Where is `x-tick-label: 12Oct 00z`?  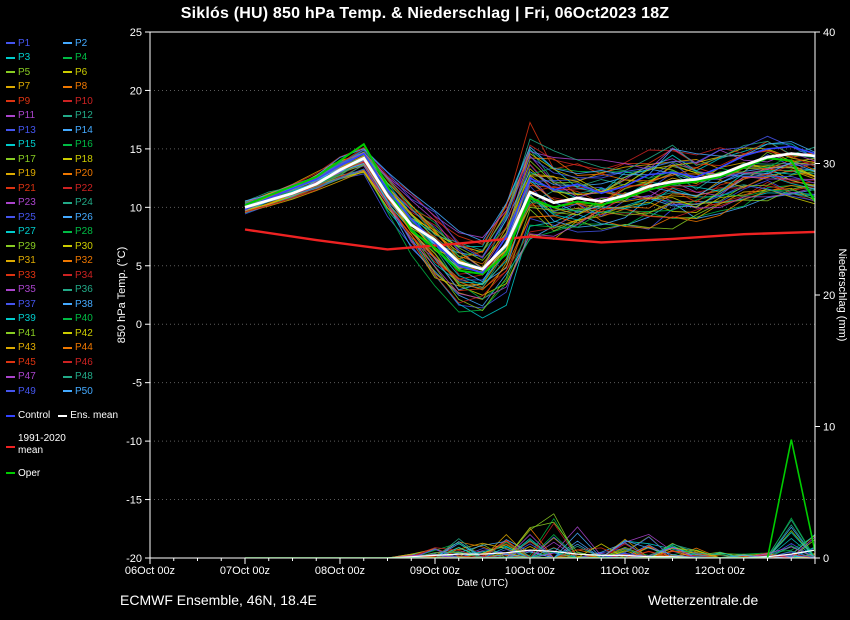
x-tick-label: 12Oct 00z is located at coordinates (720, 571).